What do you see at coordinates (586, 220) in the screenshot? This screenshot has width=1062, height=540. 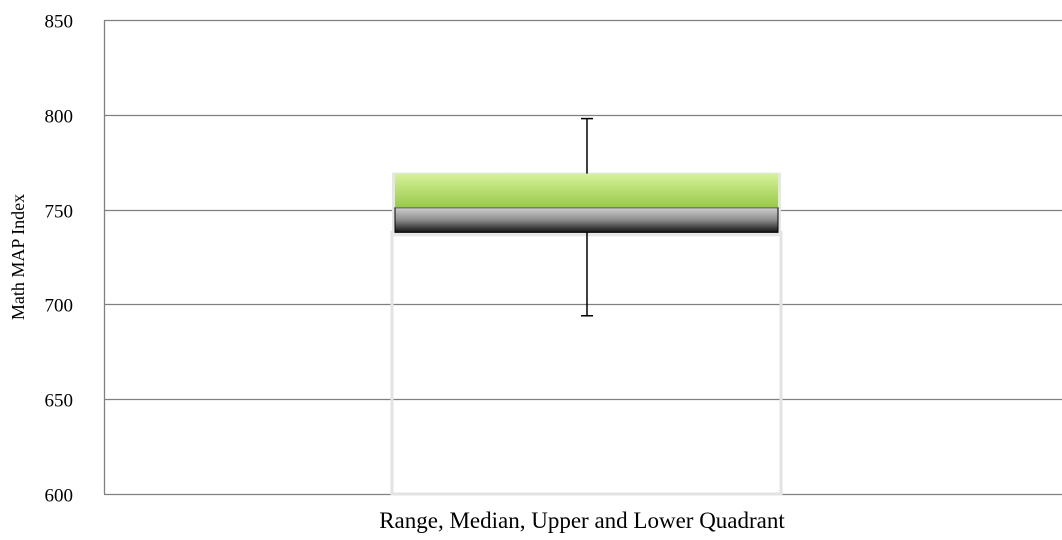 I see `lower-box` at bounding box center [586, 220].